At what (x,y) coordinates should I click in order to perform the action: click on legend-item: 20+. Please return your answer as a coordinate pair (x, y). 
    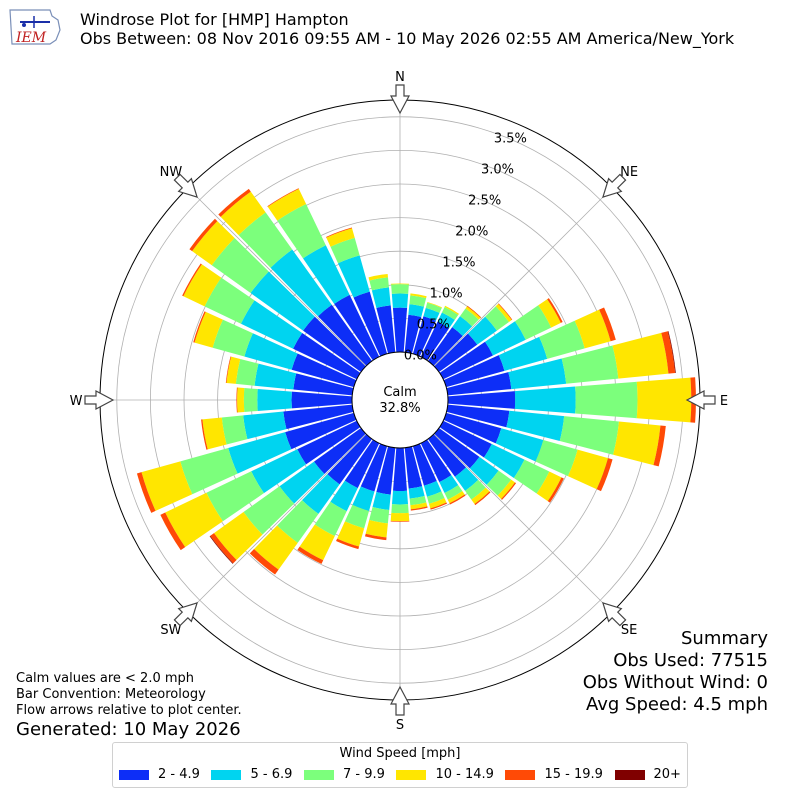
    Looking at the image, I should click on (647, 774).